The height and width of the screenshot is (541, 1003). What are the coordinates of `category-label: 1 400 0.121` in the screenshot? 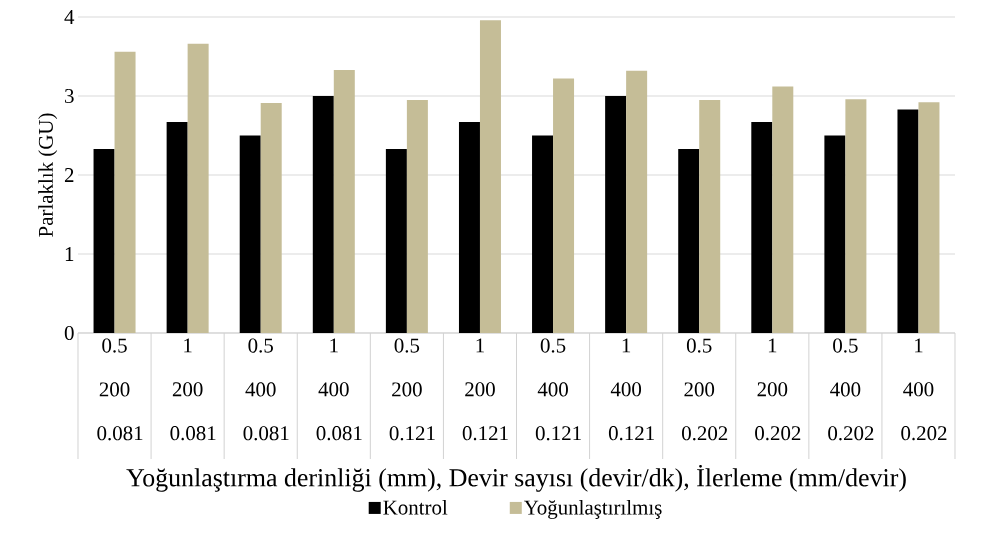 It's located at (631, 389).